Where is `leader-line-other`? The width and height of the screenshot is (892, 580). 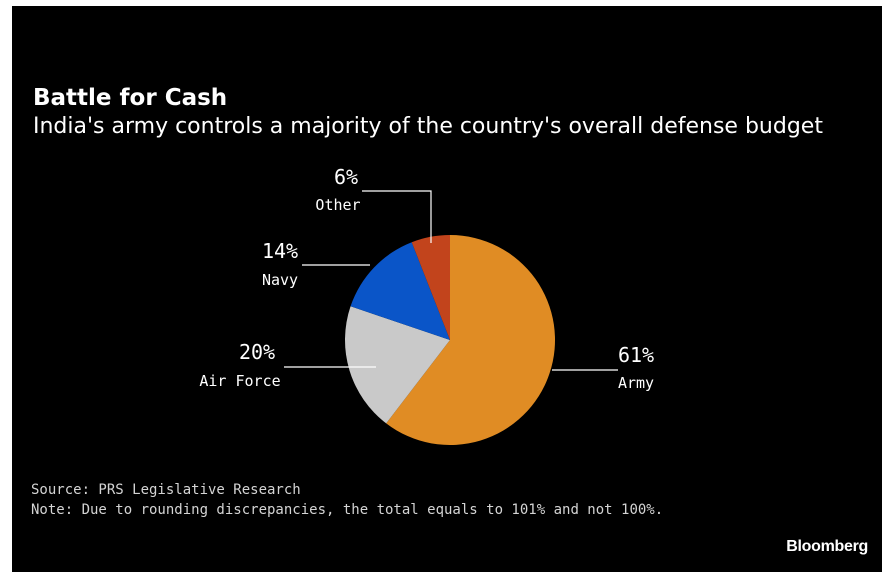 leader-line-other is located at coordinates (397, 216).